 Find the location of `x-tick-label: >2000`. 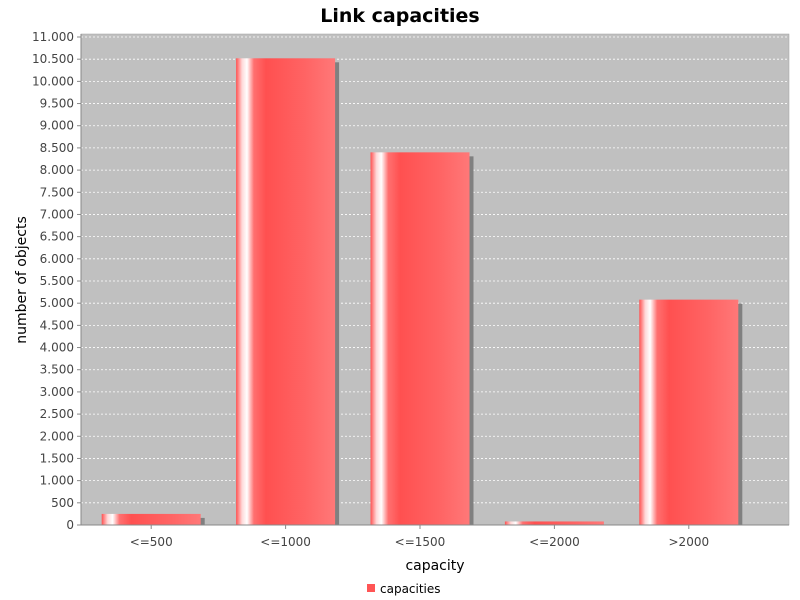

x-tick-label: >2000 is located at coordinates (689, 542).